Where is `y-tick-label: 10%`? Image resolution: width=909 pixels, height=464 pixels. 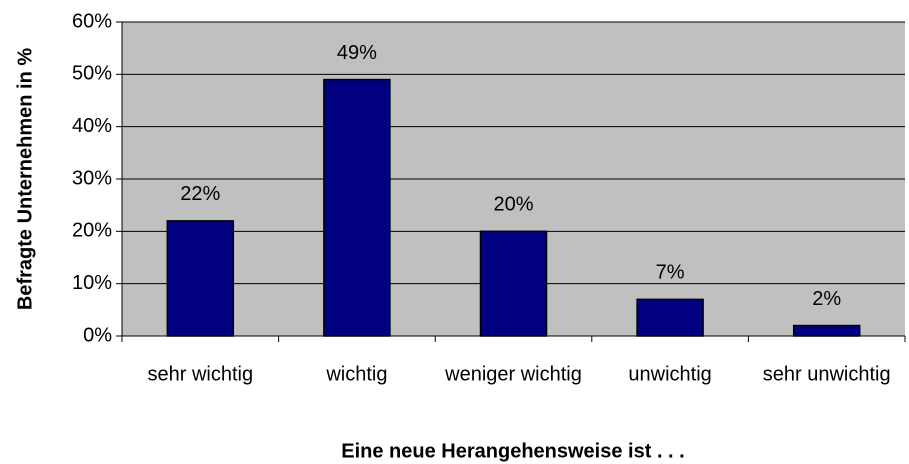 y-tick-label: 10% is located at coordinates (92, 283).